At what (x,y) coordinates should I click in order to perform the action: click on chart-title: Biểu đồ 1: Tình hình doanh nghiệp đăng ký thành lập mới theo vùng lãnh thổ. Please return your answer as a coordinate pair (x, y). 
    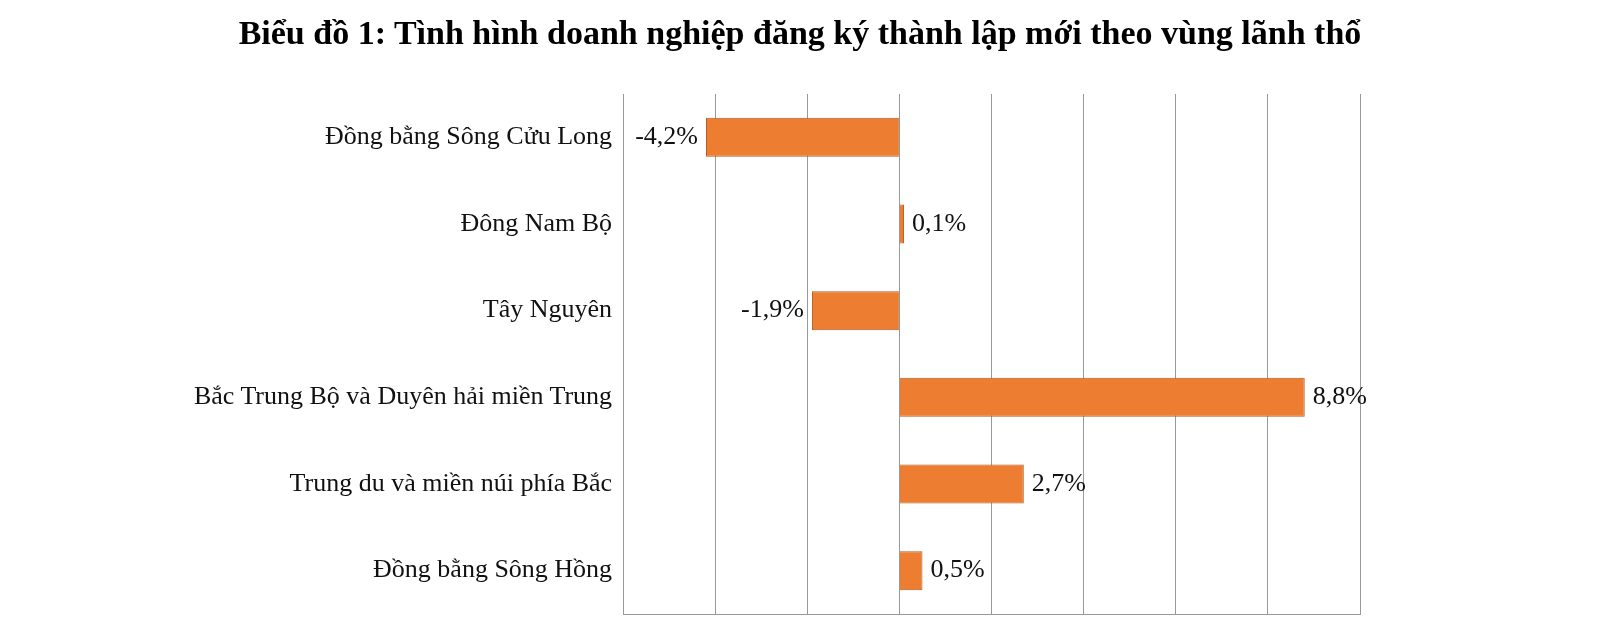
    Looking at the image, I should click on (800, 33).